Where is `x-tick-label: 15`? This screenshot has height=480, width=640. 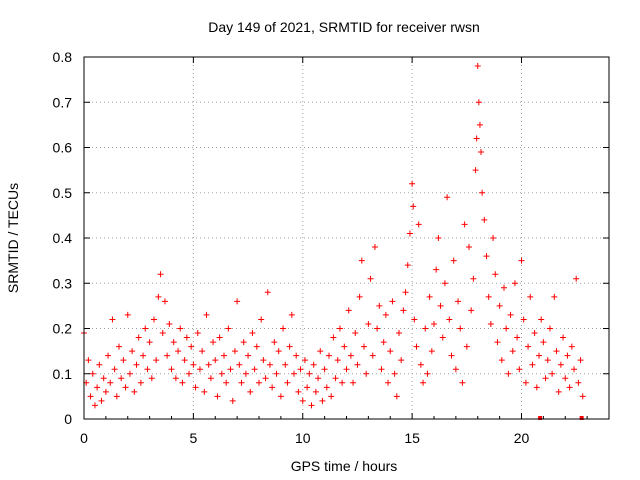
x-tick-label: 15 is located at coordinates (412, 438).